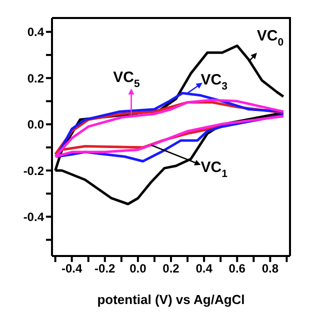 This screenshot has height=320, width=320. Describe the element at coordinates (214, 169) in the screenshot. I see `annotation: VC$_{1}$` at that location.